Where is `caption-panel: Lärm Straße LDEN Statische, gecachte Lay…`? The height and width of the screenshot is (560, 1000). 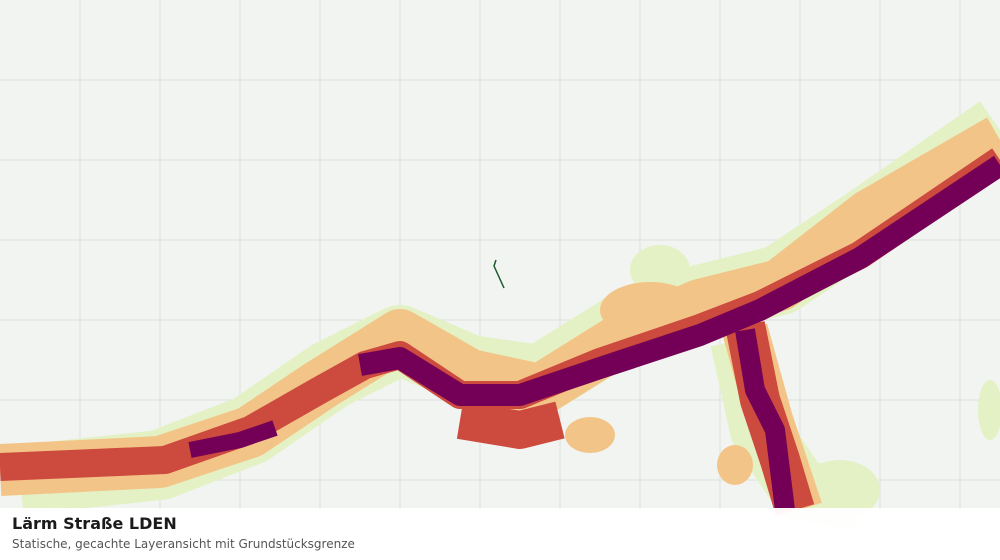 caption-panel: Lärm Straße LDEN Statische, gecachte Lay… is located at coordinates (500, 534).